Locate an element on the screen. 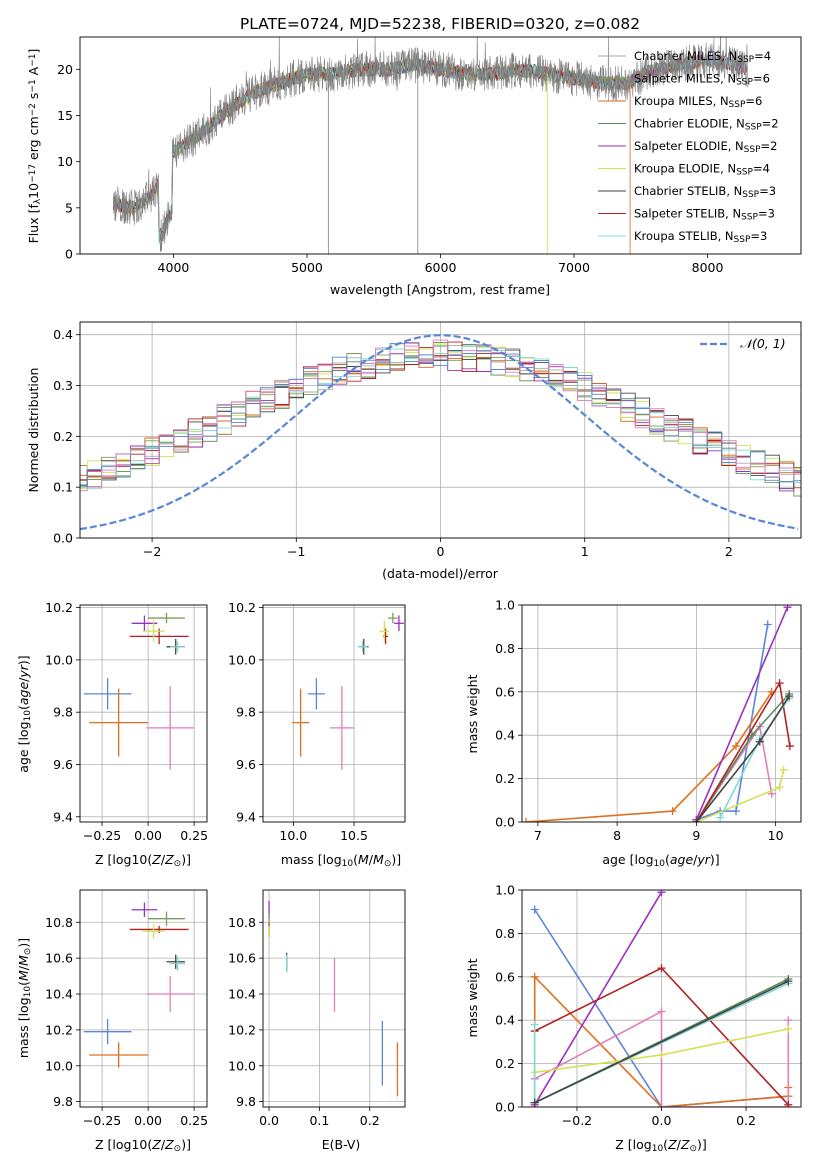 The height and width of the screenshot is (1170, 819). x-tick-label: 8000 is located at coordinates (708, 267).